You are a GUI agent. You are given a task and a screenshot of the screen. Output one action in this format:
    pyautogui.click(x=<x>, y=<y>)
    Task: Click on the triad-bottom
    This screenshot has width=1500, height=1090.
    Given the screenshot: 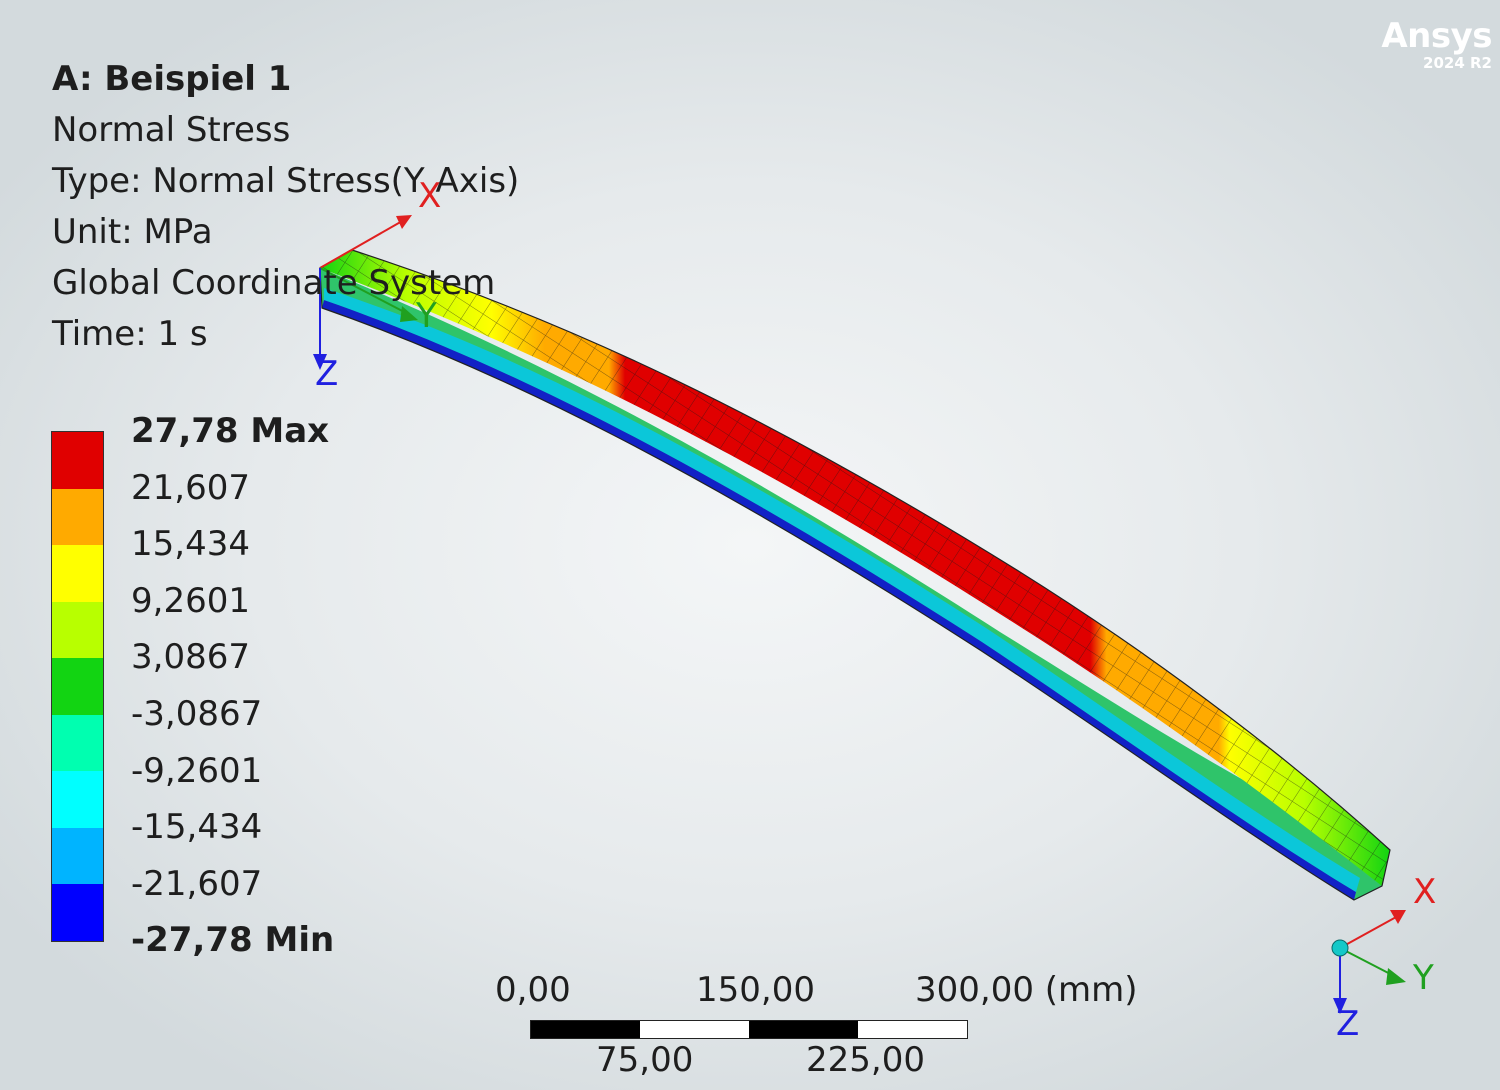 What is the action you would take?
    pyautogui.click(x=1368, y=962)
    